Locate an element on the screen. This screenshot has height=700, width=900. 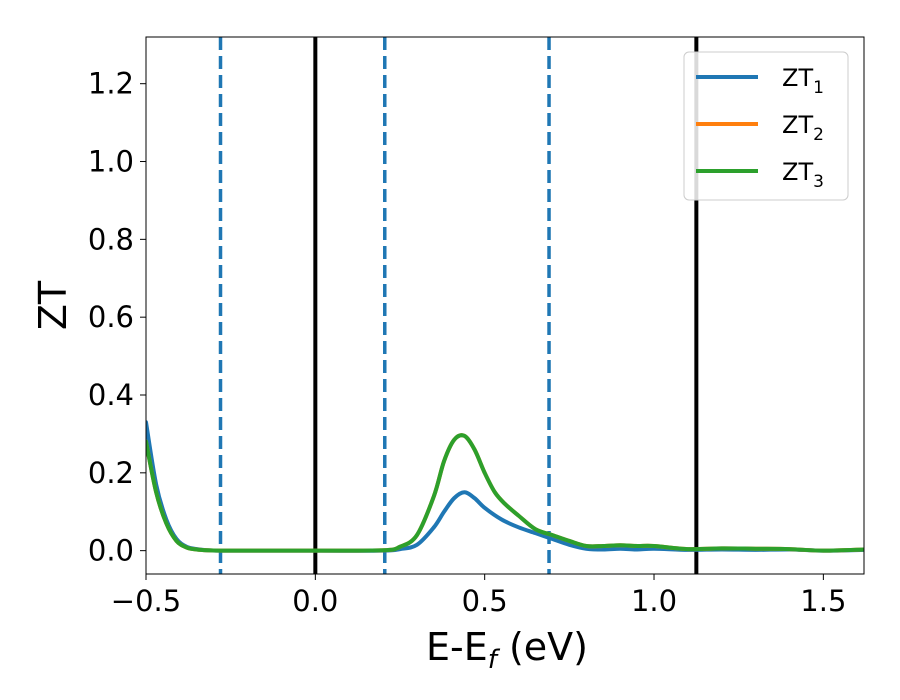
legend-label-sub: 1 is located at coordinates (818, 88).